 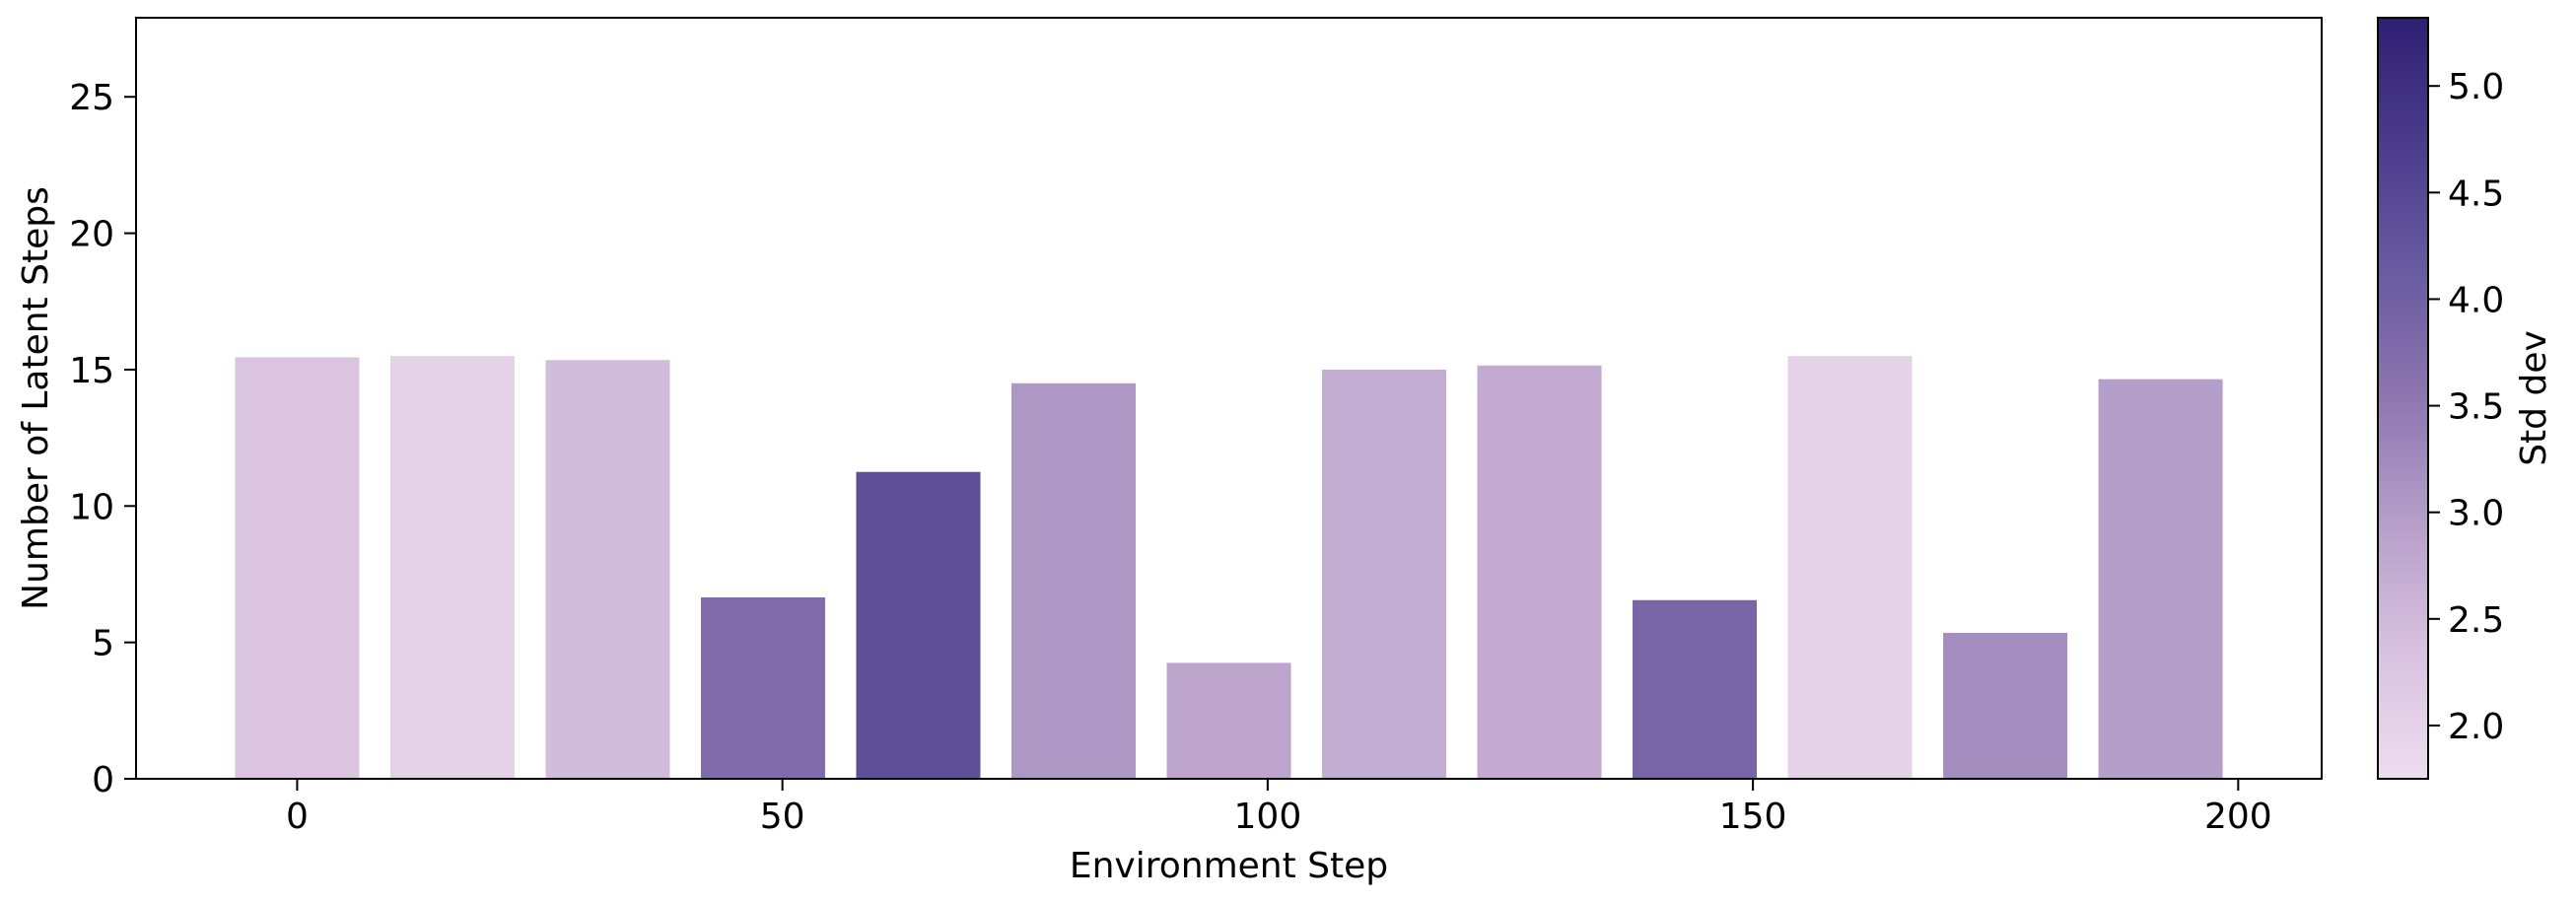 I want to click on x-tick-label: 100, so click(x=1268, y=817).